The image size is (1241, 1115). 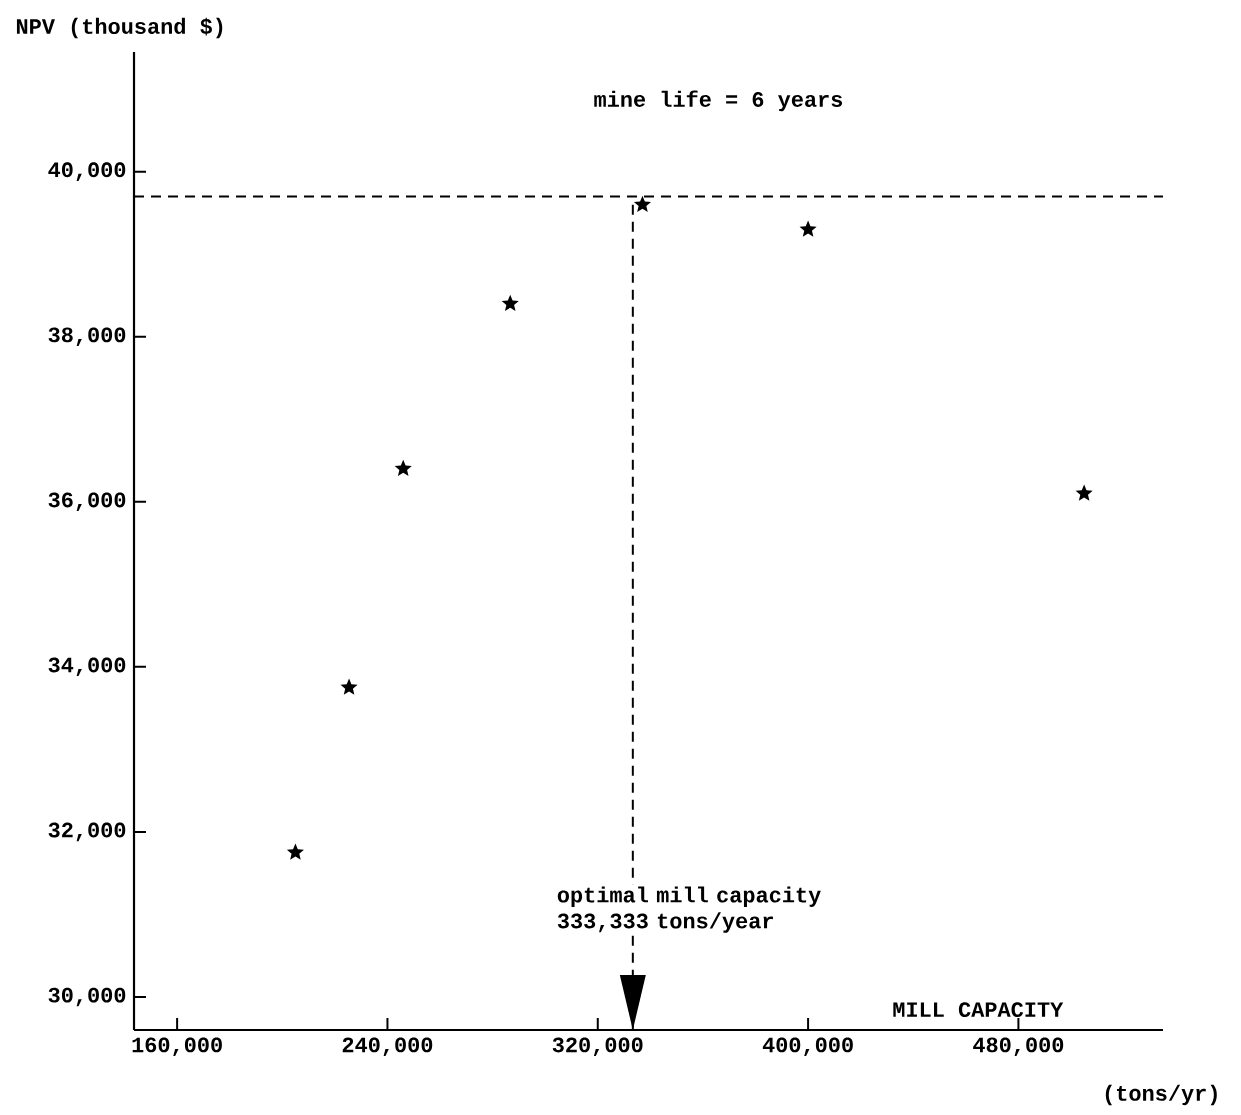 I want to click on y-axis-title: NPV (thousand $), so click(x=119, y=28).